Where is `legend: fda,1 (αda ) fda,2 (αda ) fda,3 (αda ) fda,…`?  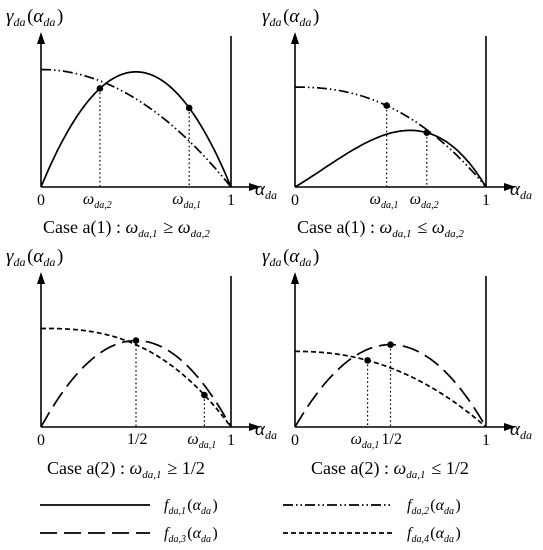 legend: fda,1 (αda ) fda,2 (αda ) fda,3 (αda ) fda,… is located at coordinates (250, 521).